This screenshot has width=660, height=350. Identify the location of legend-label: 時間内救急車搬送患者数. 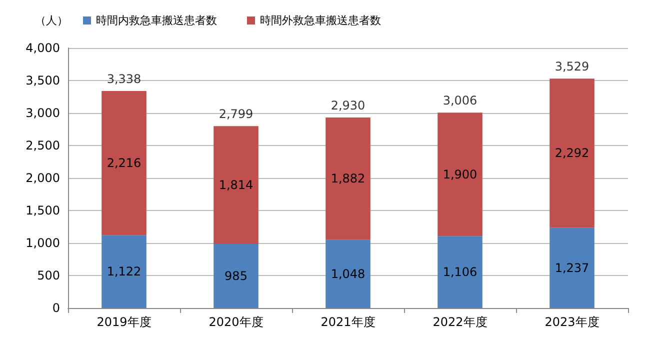
(156, 20).